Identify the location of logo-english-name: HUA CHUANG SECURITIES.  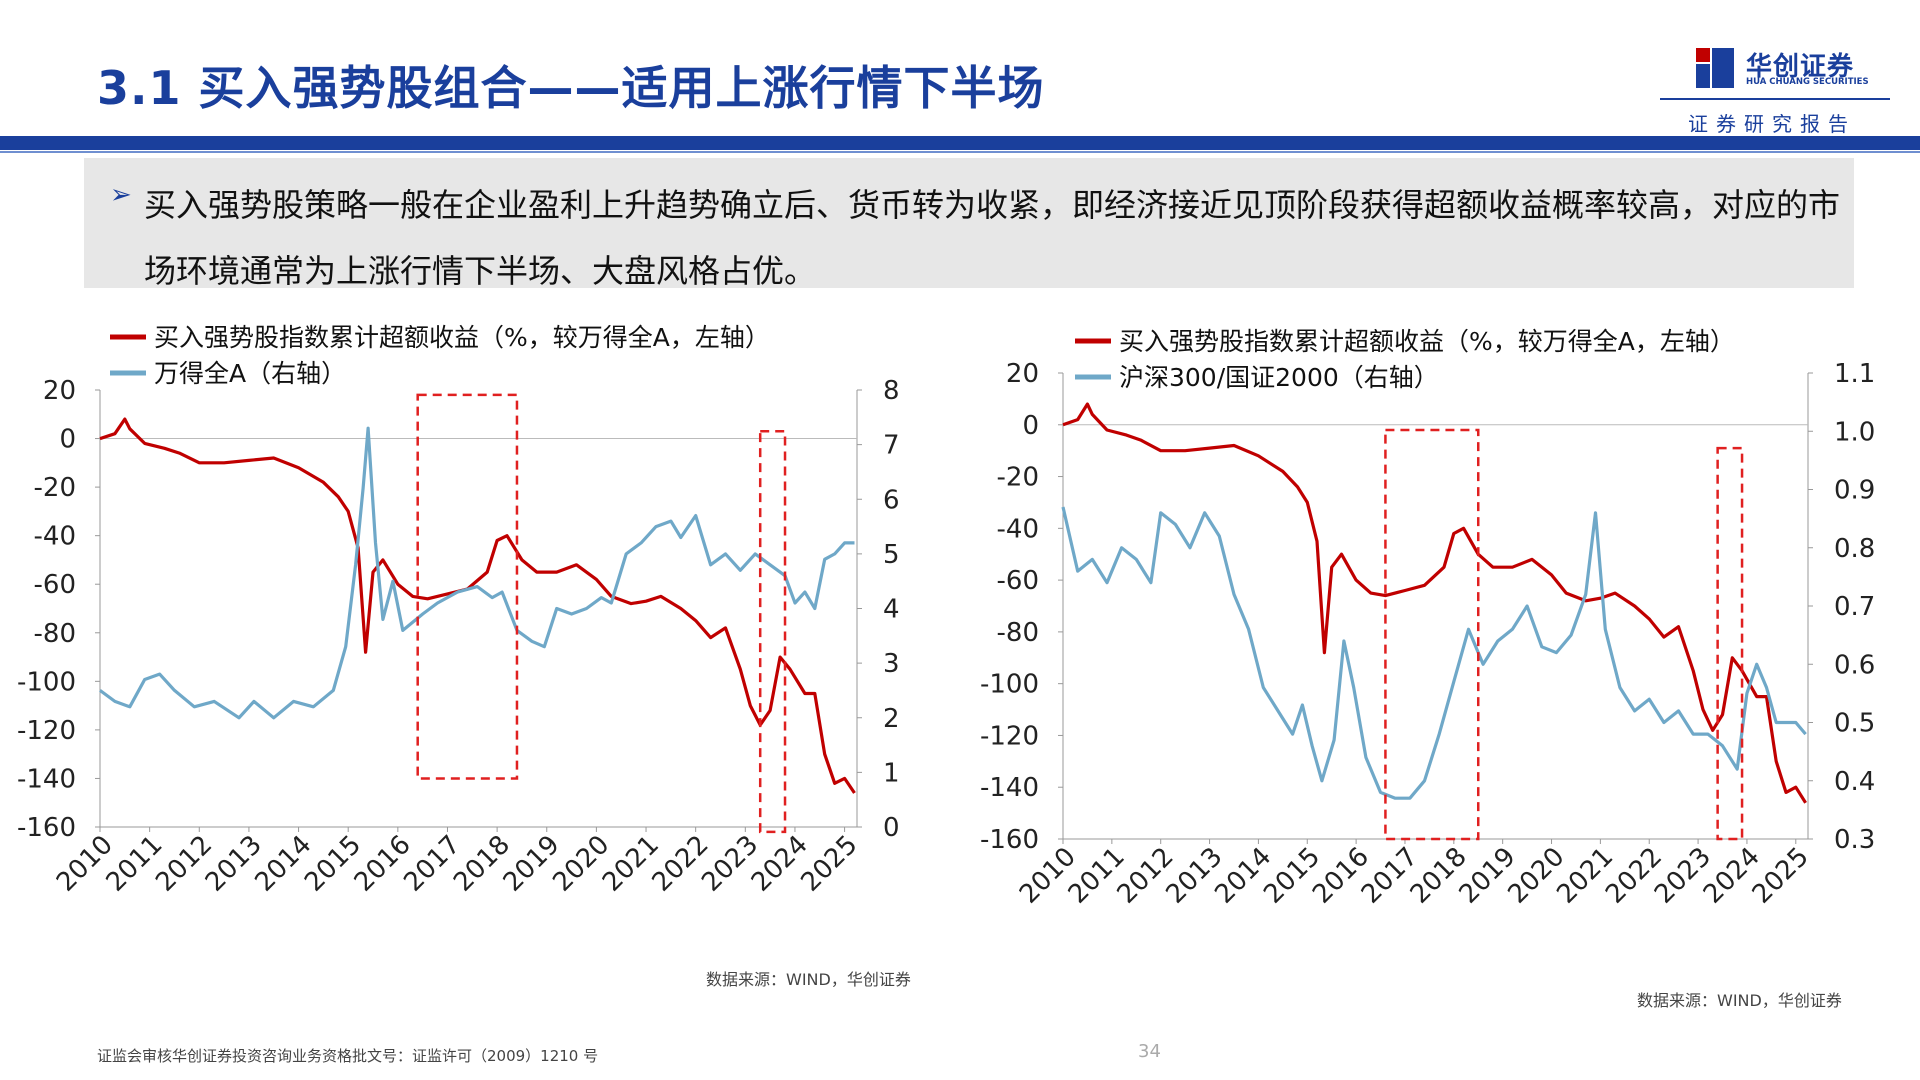
(1807, 82).